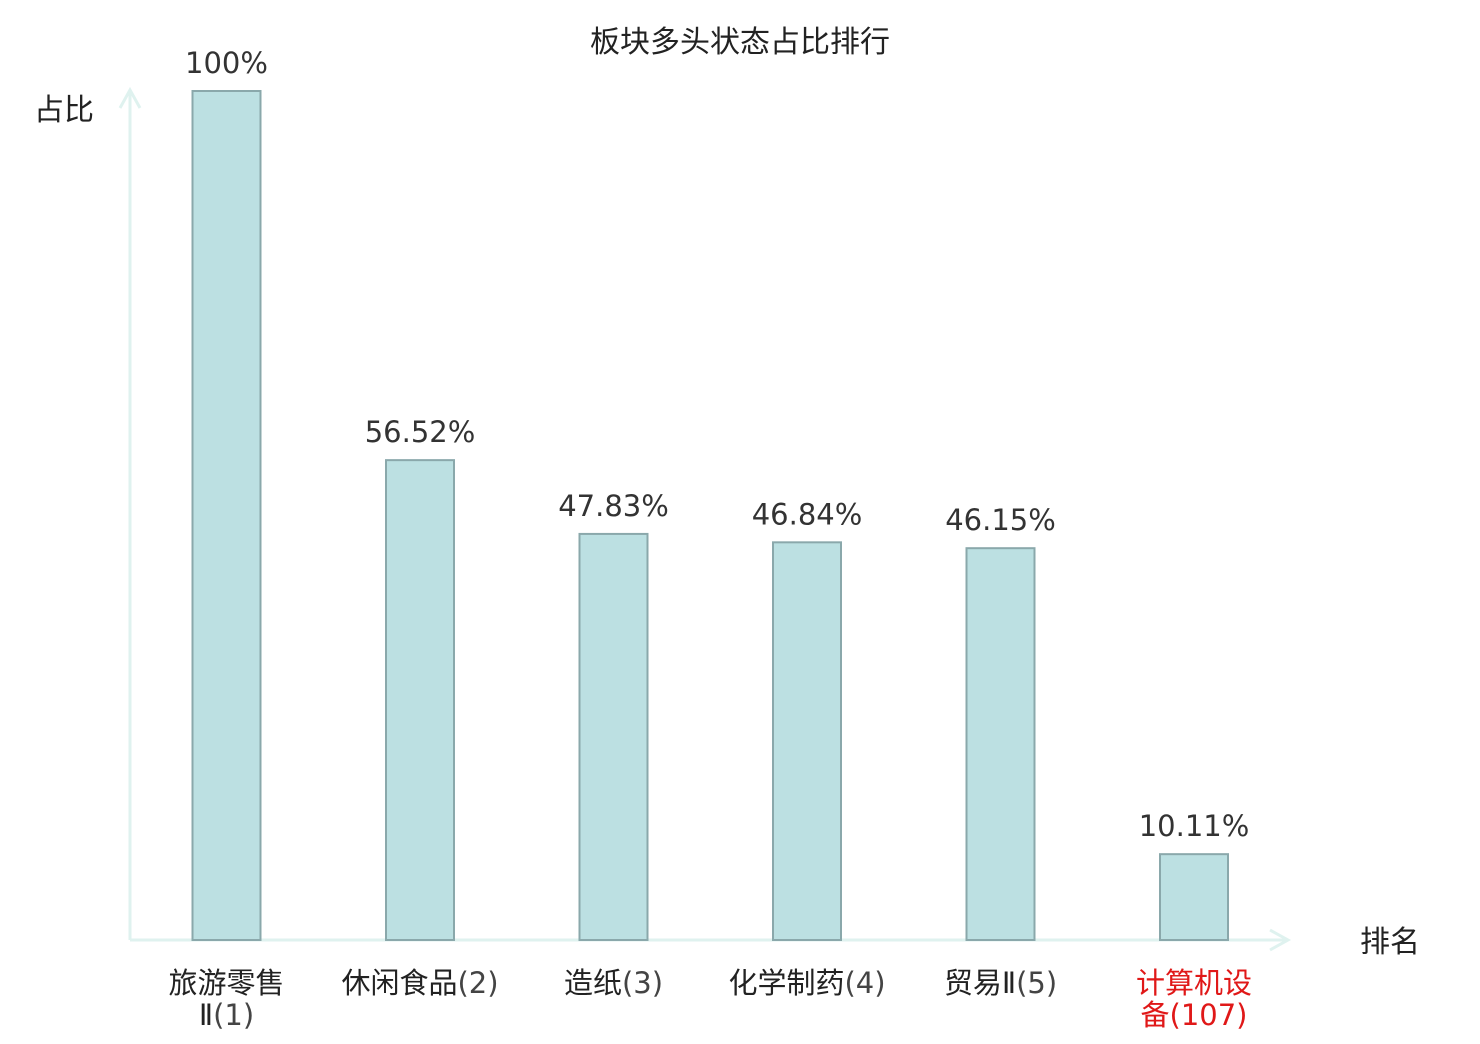 This screenshot has height=1044, width=1480. What do you see at coordinates (420, 432) in the screenshot?
I see `bar-value-label: 56.52%` at bounding box center [420, 432].